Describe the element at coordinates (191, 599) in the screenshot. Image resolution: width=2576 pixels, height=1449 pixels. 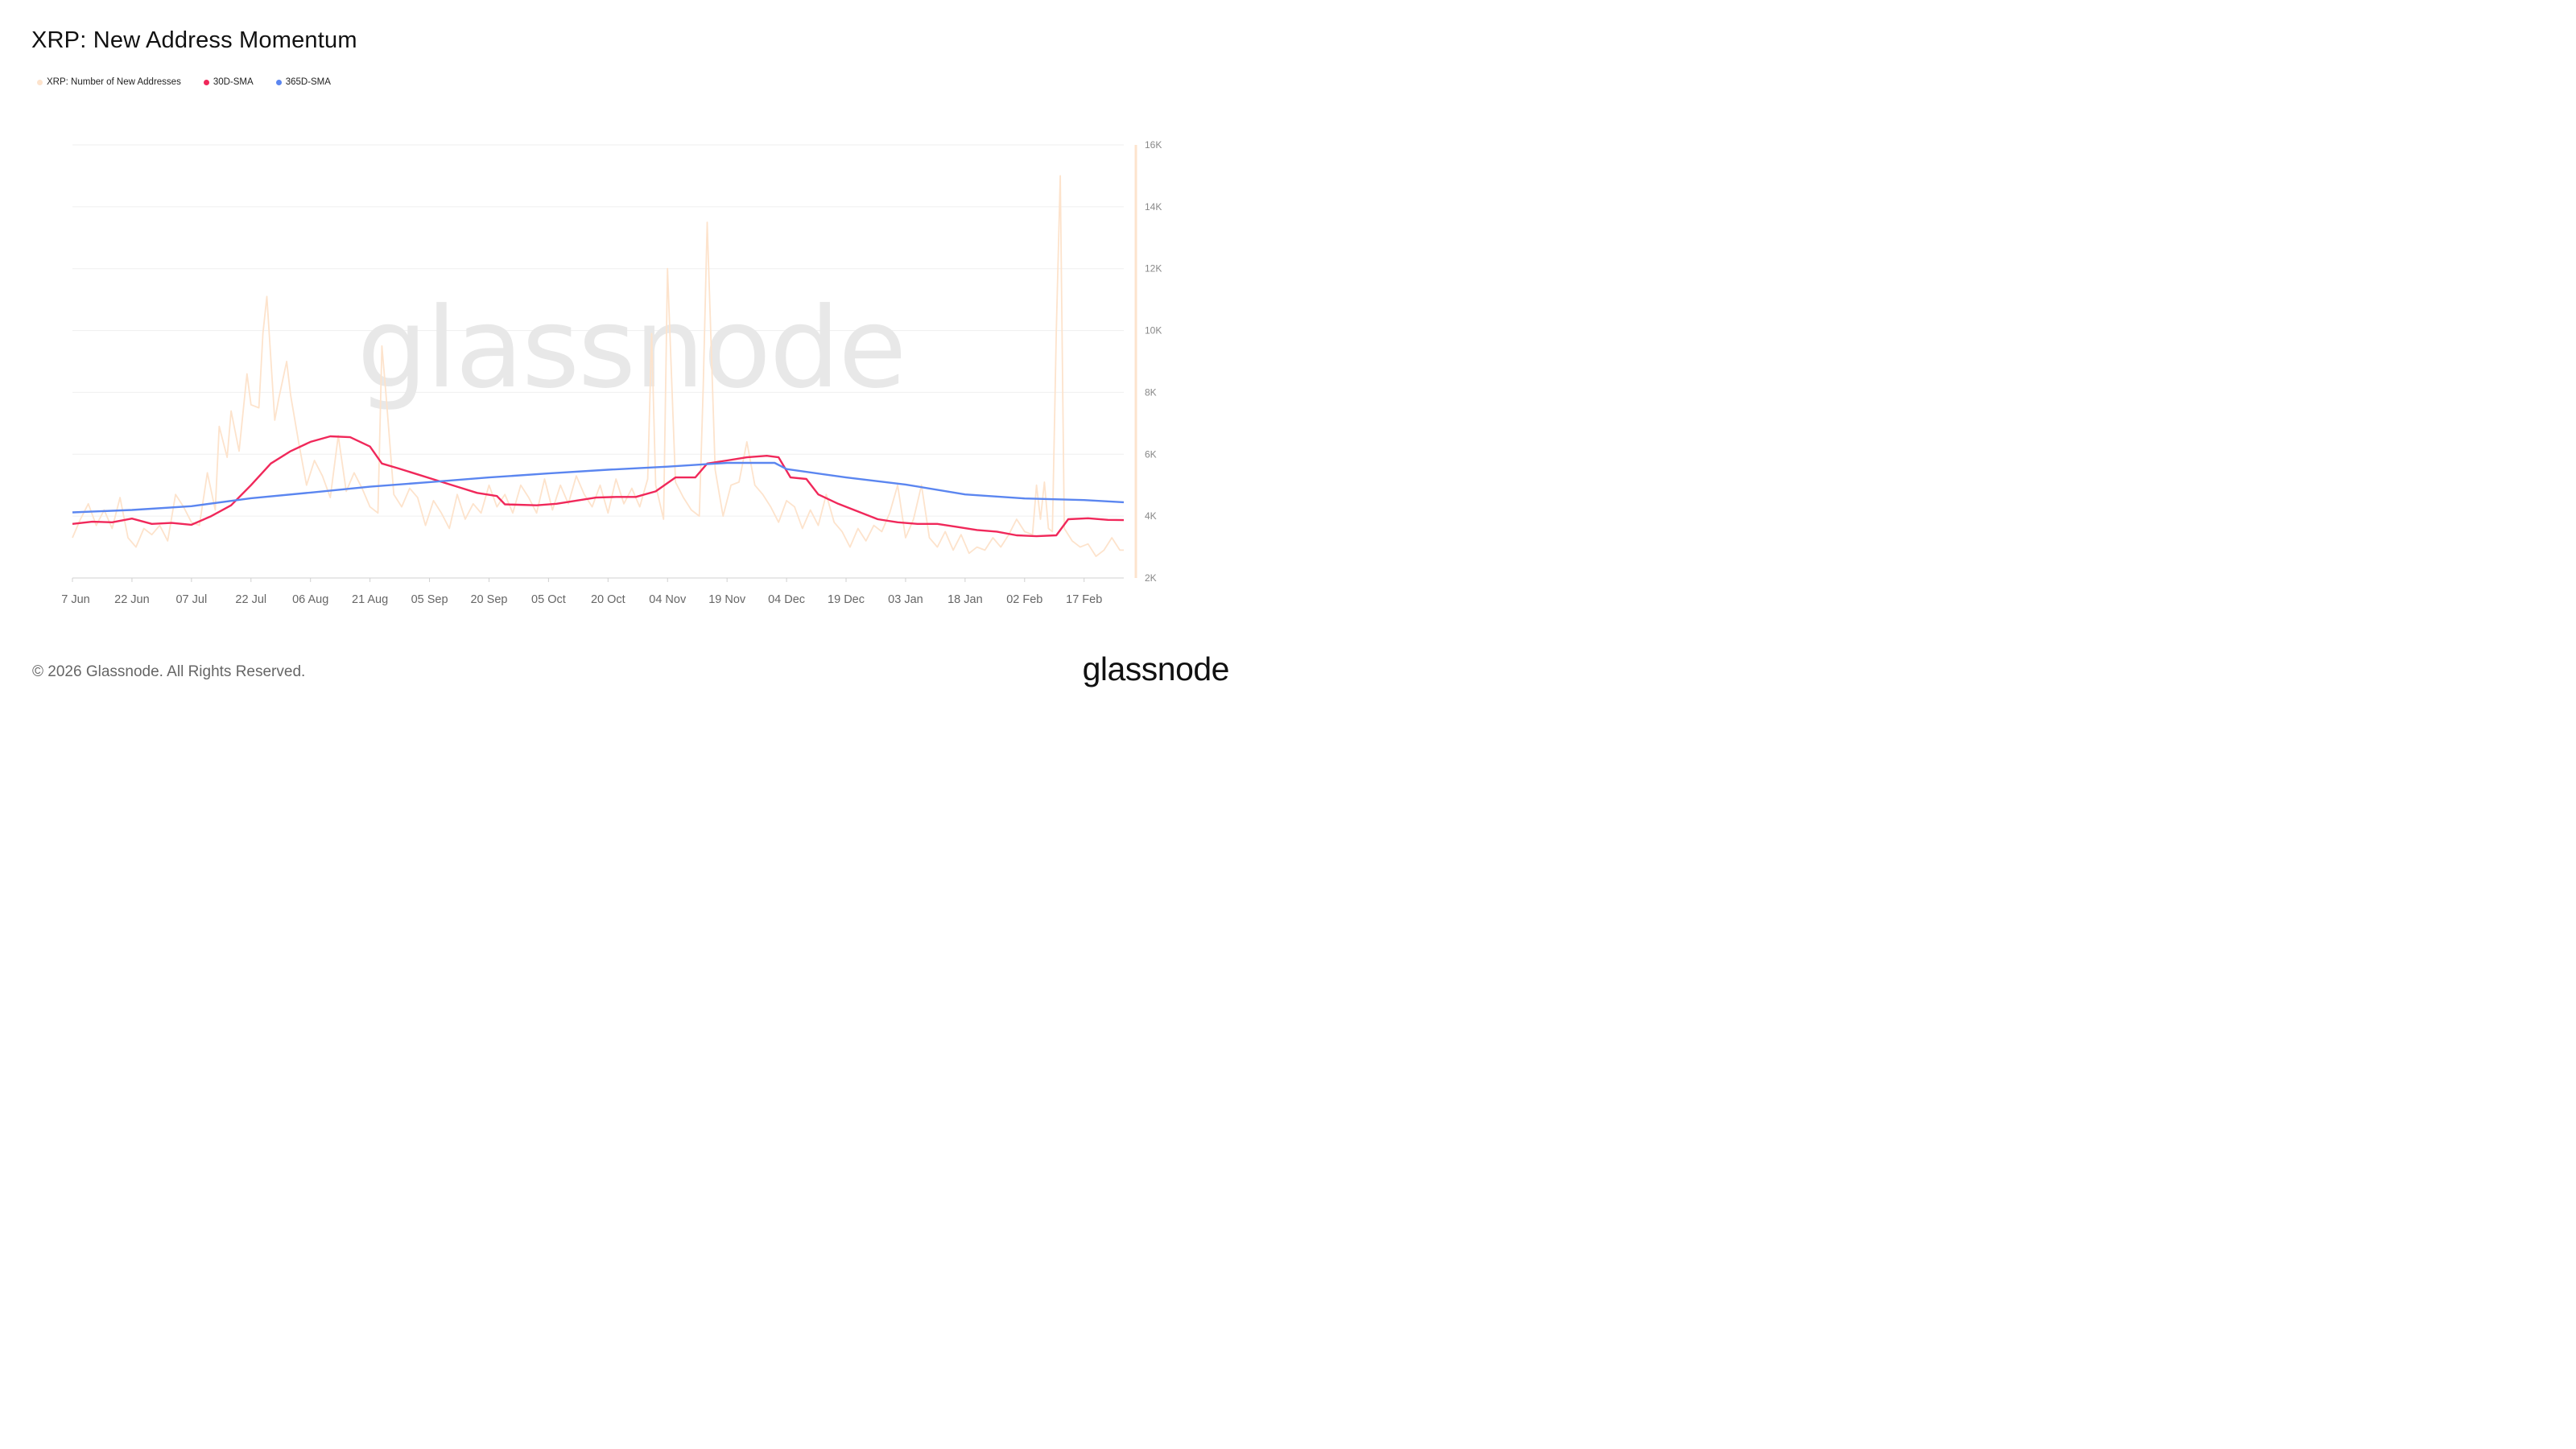
I see `x-tick-label: 07 Jul` at that location.